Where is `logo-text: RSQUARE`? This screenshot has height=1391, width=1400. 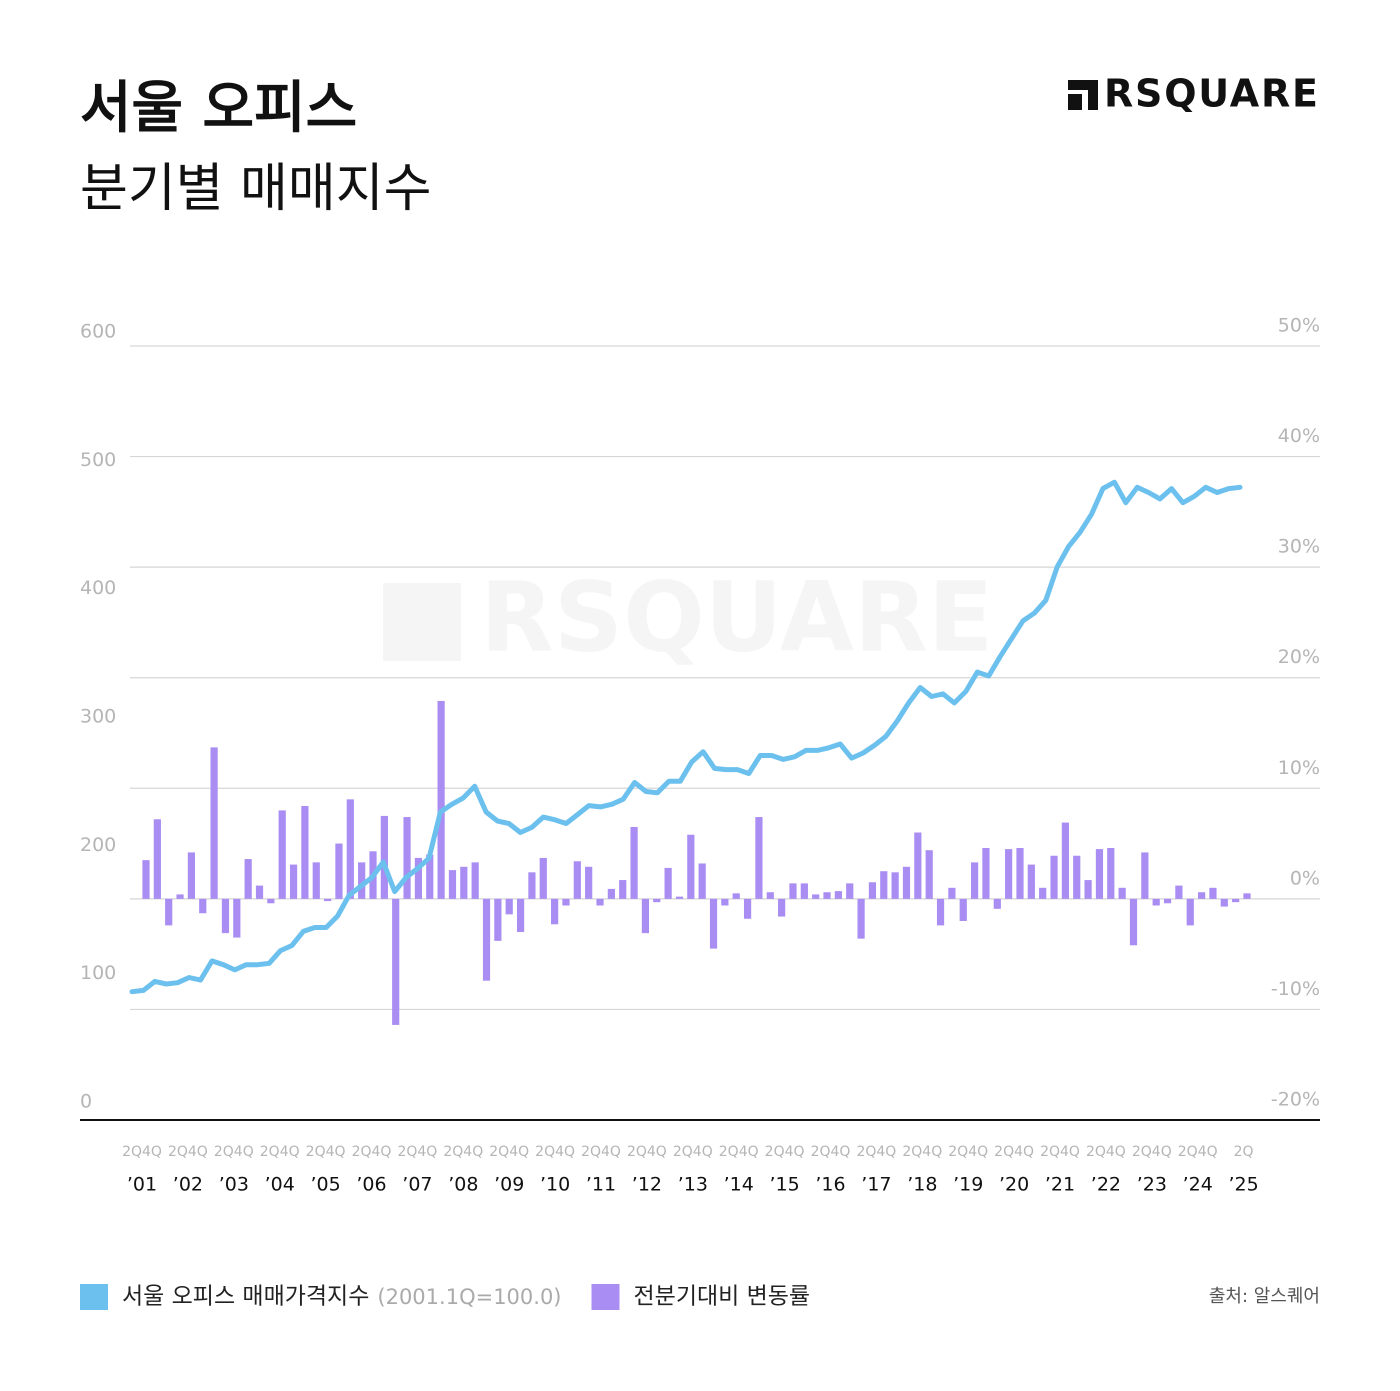 logo-text: RSQUARE is located at coordinates (1211, 94).